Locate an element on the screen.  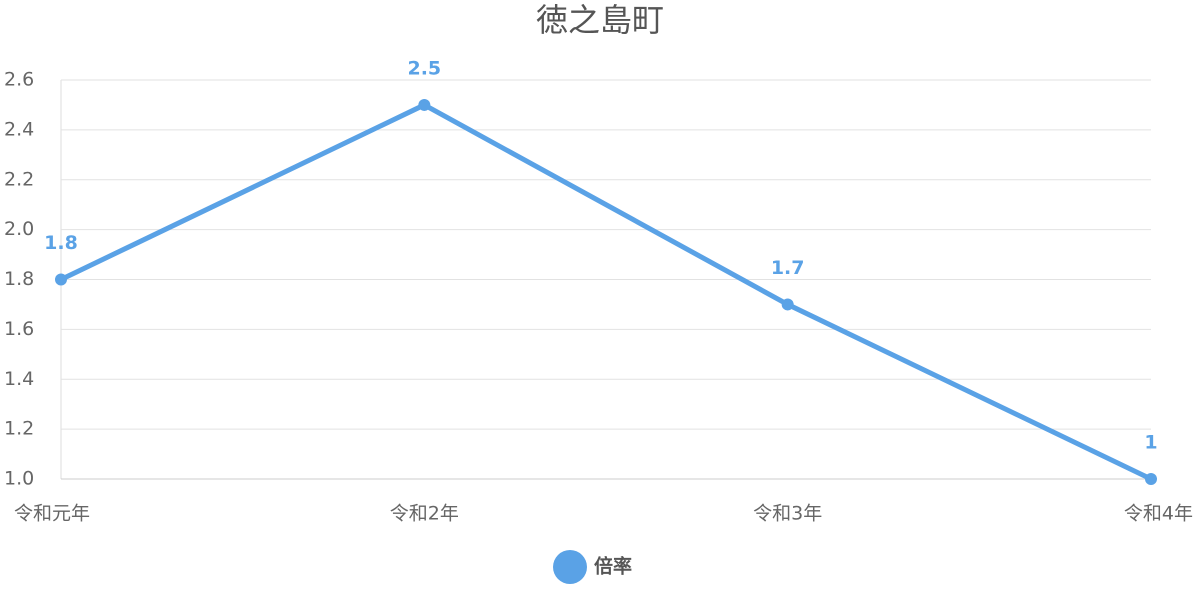
y-tick-label: 2.6 is located at coordinates (19, 80).